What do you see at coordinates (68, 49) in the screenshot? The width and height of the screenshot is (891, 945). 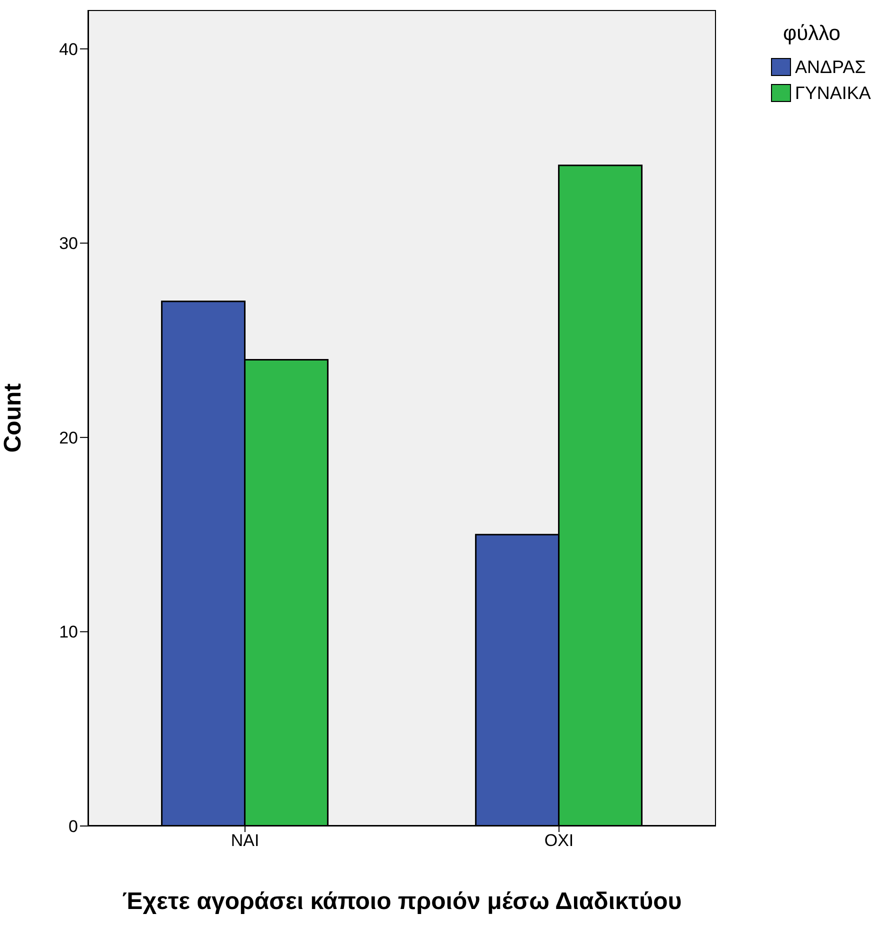 I see `y-tick-label: 40` at bounding box center [68, 49].